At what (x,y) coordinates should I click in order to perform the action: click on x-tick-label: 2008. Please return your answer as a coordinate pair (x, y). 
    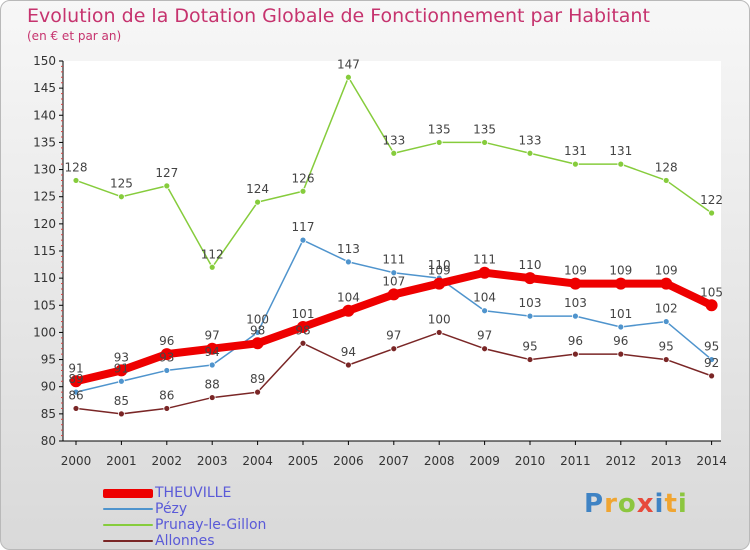
    Looking at the image, I should click on (439, 461).